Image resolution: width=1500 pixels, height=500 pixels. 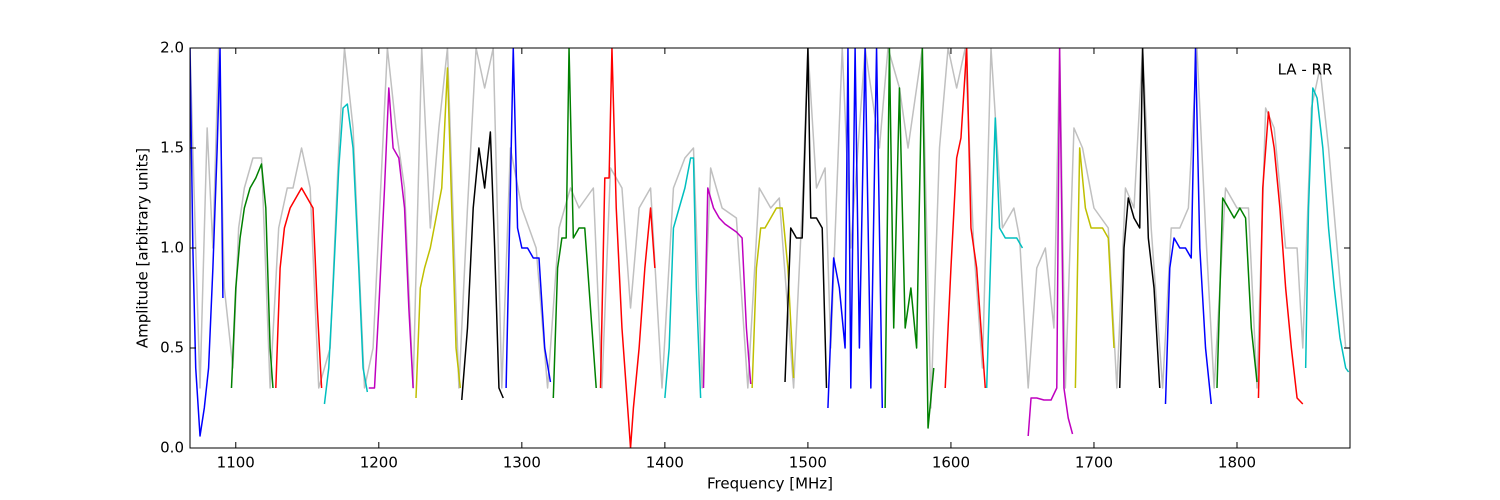 What do you see at coordinates (172, 248) in the screenshot?
I see `y-tick-label: 1.0` at bounding box center [172, 248].